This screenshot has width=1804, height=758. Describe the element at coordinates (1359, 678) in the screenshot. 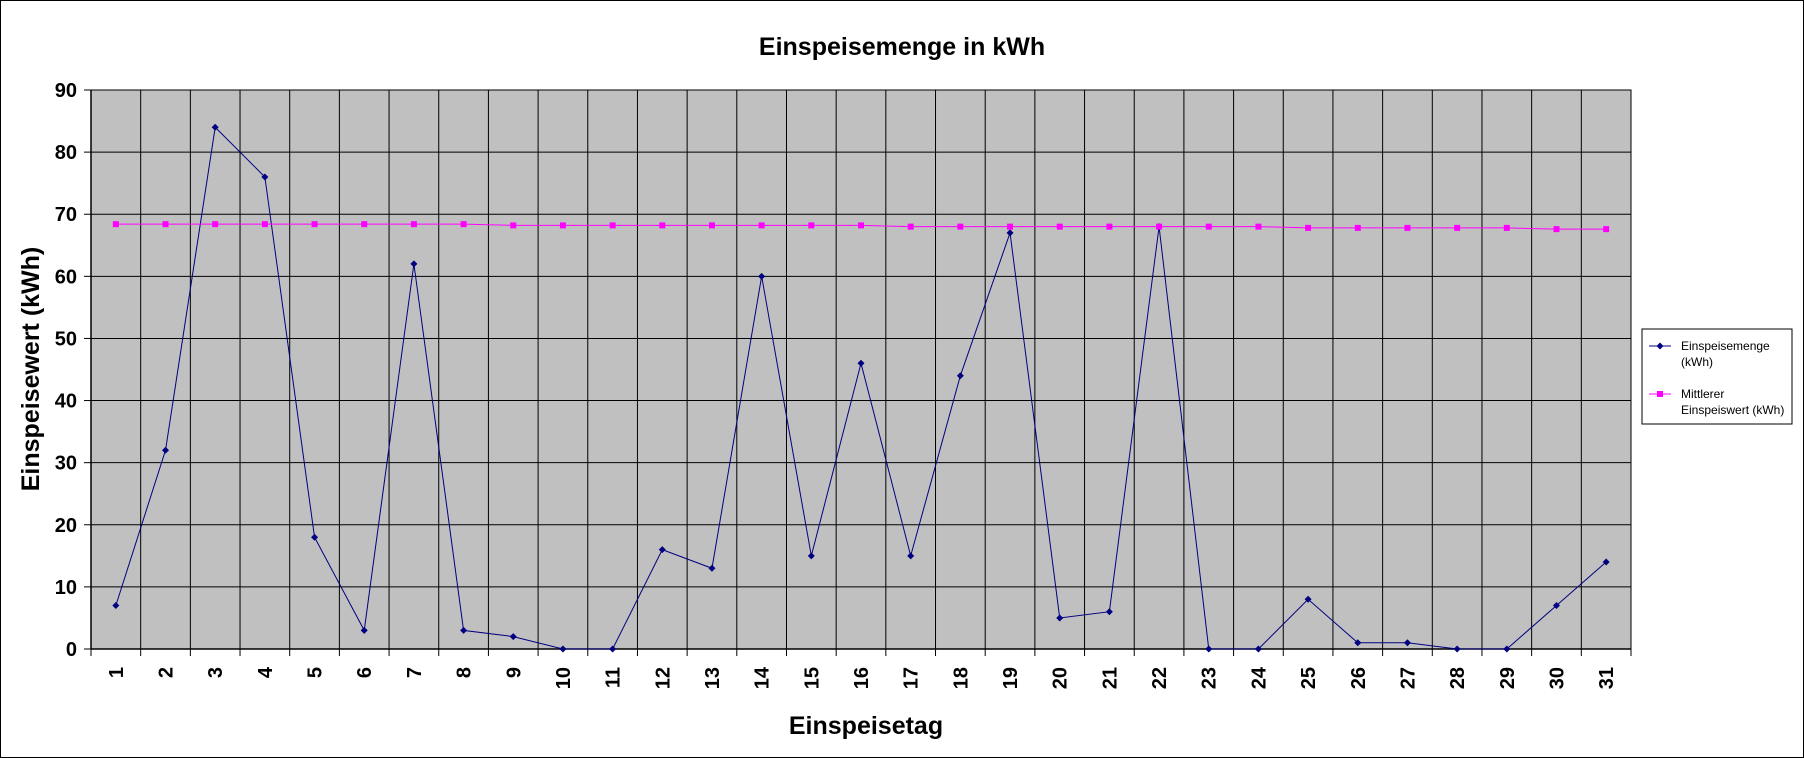

I see `x-tick-label: 26` at that location.